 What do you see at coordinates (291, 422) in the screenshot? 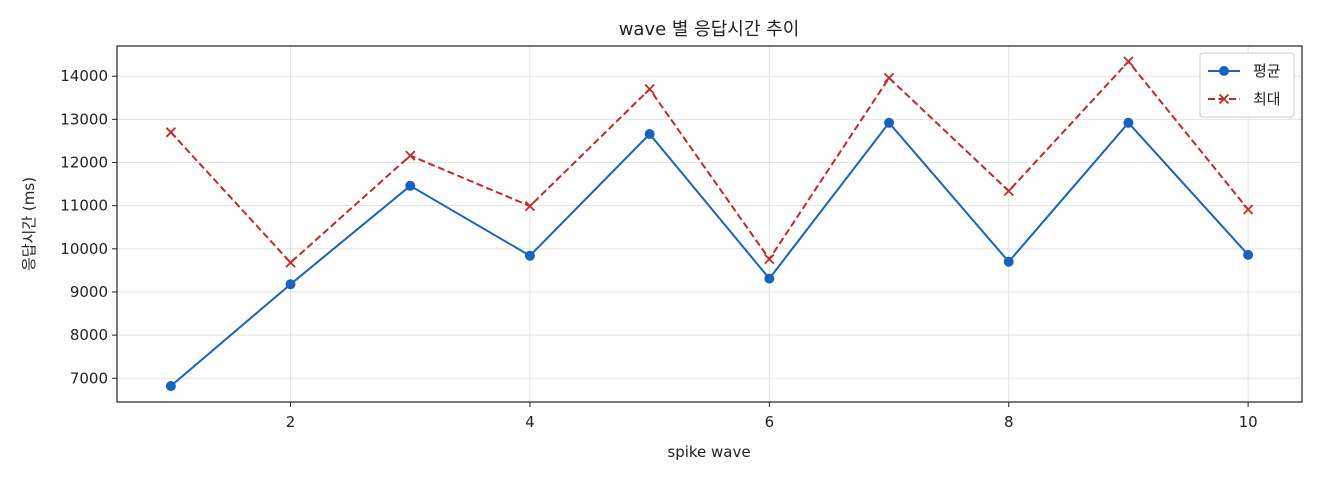
I see `x-tick-label: 2` at bounding box center [291, 422].